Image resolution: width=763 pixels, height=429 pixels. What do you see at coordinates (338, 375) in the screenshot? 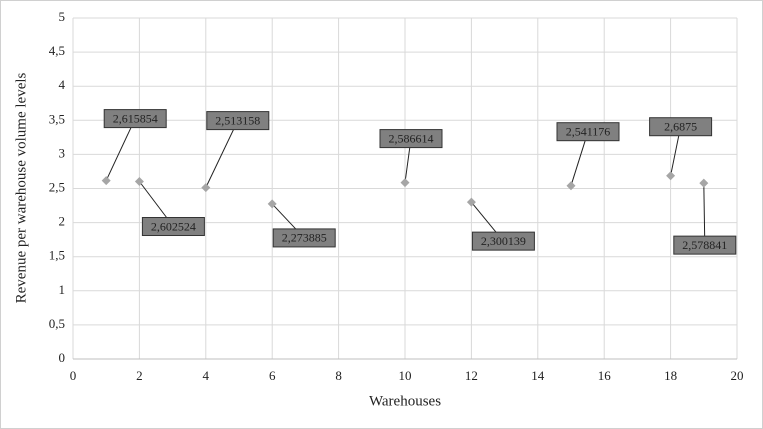
I see `x-tick-label: 8` at bounding box center [338, 375].